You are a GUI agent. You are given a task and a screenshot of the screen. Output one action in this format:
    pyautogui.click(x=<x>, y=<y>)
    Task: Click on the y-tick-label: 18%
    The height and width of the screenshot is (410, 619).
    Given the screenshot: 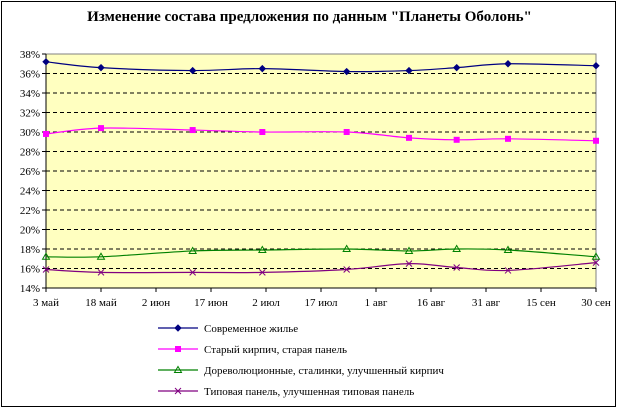 What is the action you would take?
    pyautogui.click(x=30, y=250)
    